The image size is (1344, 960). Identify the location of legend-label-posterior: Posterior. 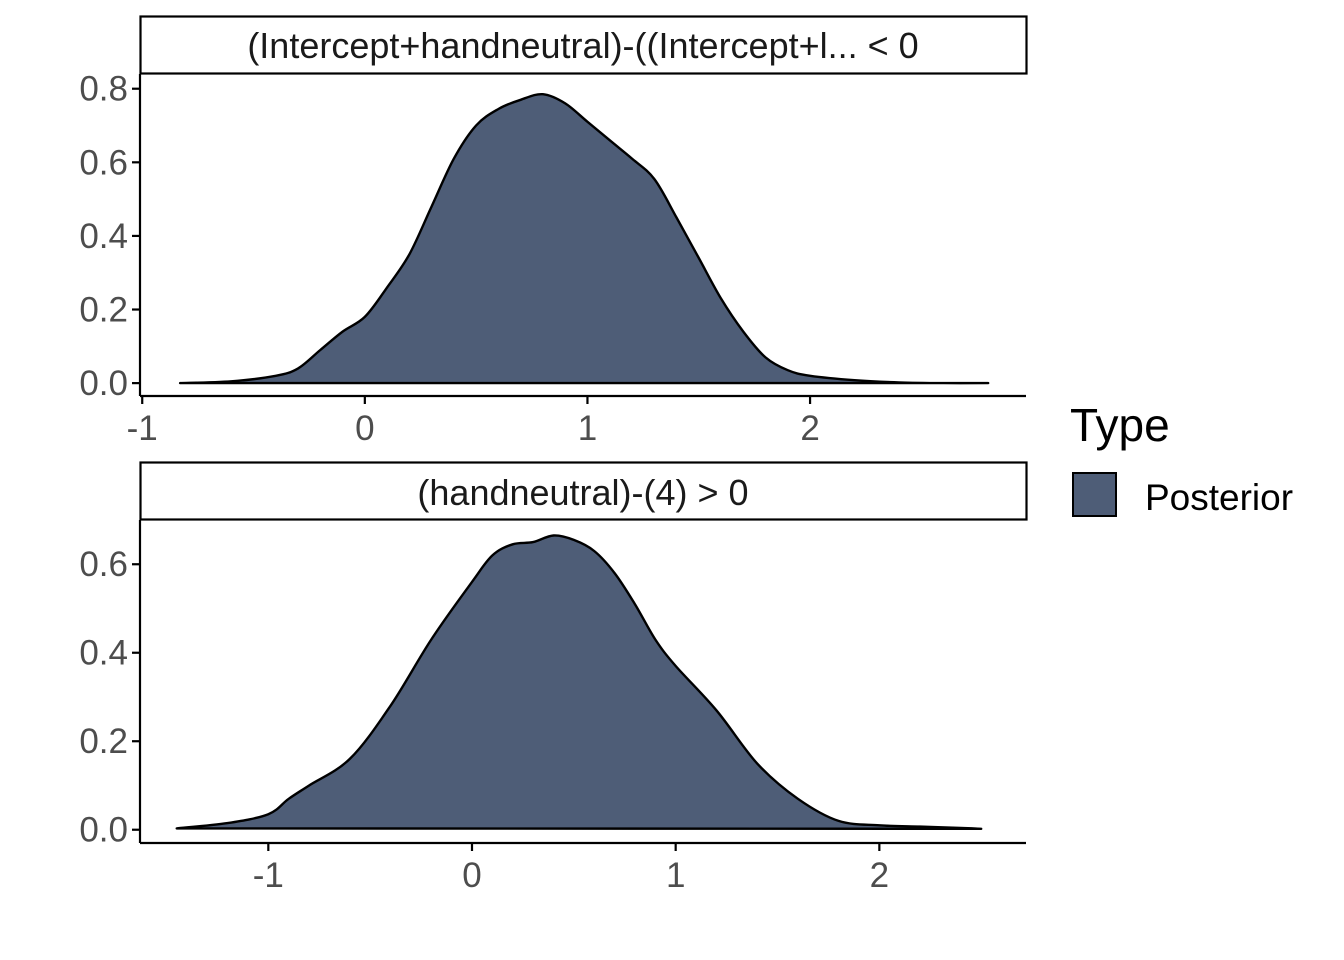
(1219, 497).